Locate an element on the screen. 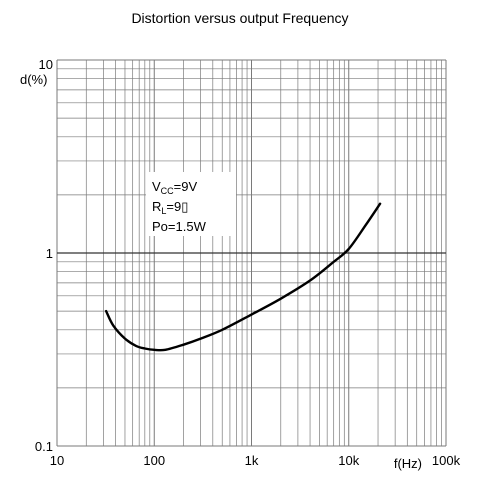 This screenshot has height=490, width=480. y-tick-label: 1 is located at coordinates (49, 253).